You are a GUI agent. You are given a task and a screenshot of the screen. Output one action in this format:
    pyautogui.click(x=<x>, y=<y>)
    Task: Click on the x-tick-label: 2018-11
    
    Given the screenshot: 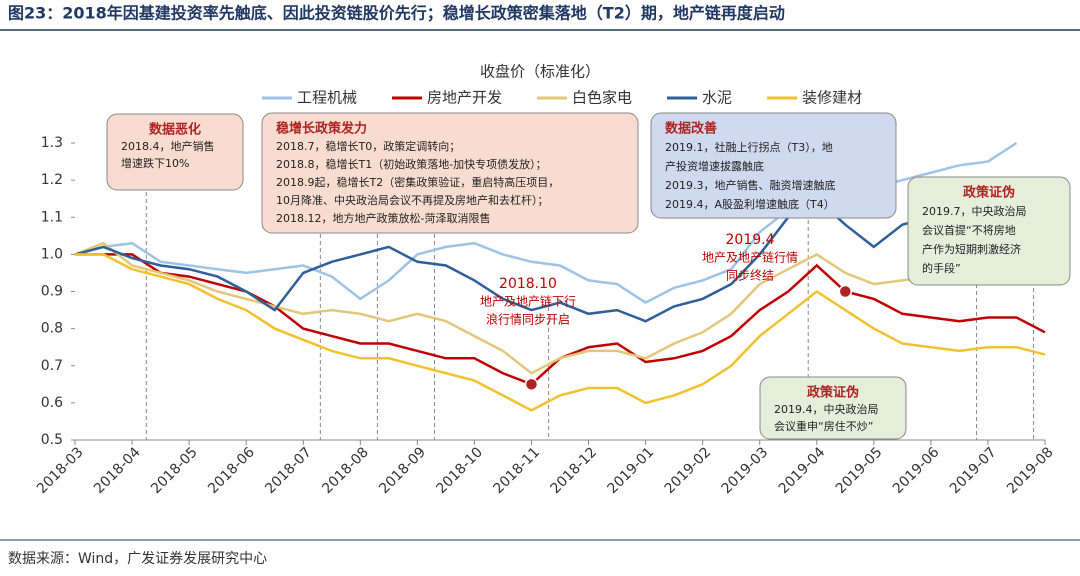 What is the action you would take?
    pyautogui.click(x=516, y=470)
    